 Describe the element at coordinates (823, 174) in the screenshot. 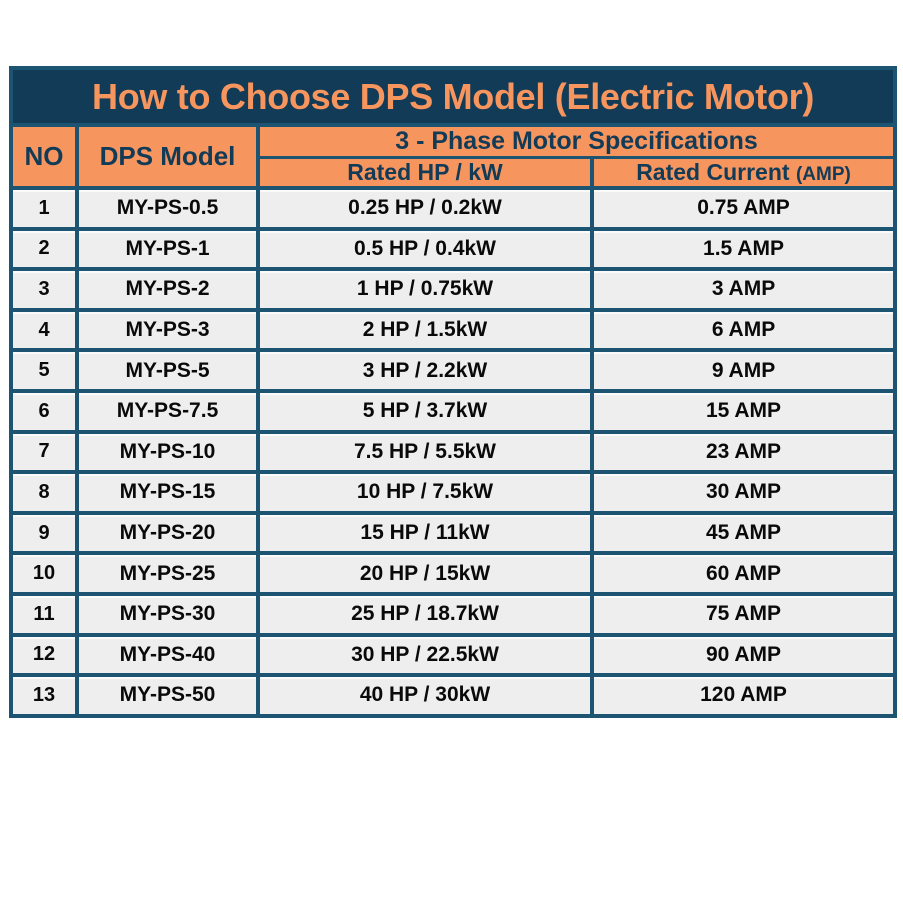

I see `rated-current-unit-label: (AMP)` at that location.